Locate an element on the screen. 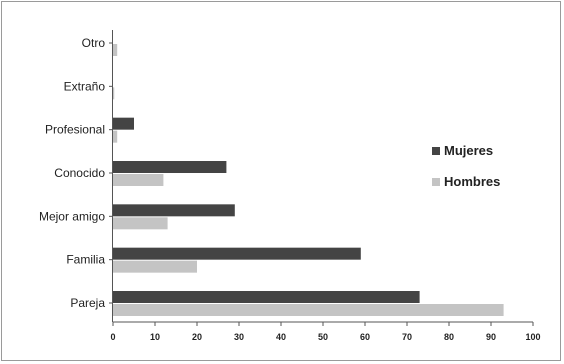 Image resolution: width=564 pixels, height=364 pixels. category-label: Mejor amigo is located at coordinates (72, 216).